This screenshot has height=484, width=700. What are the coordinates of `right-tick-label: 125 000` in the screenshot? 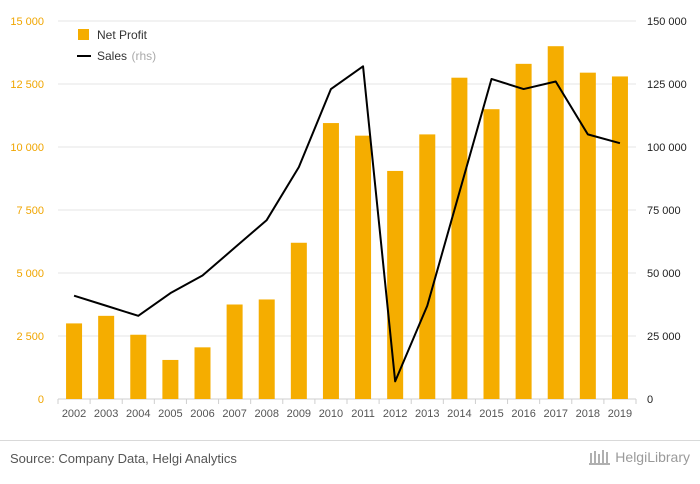 It's located at (667, 85).